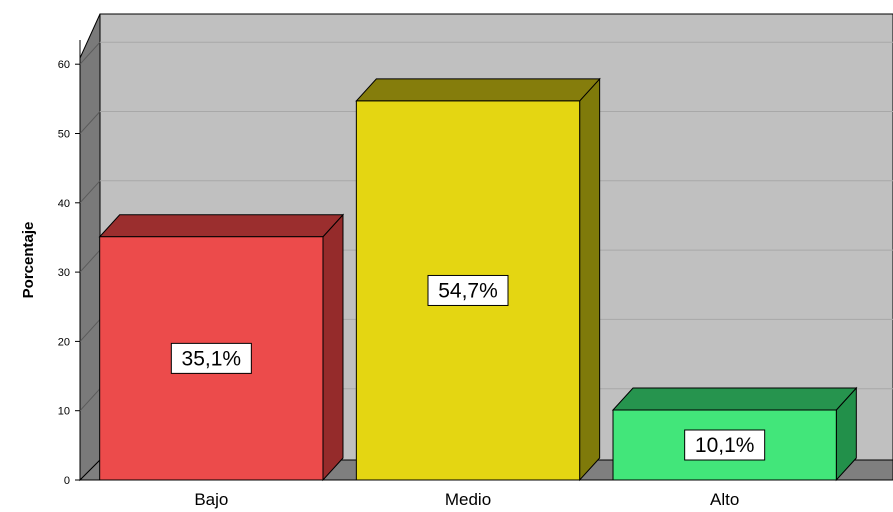 This screenshot has width=893, height=512. Describe the element at coordinates (64, 273) in the screenshot. I see `y-tick-label: 30` at that location.